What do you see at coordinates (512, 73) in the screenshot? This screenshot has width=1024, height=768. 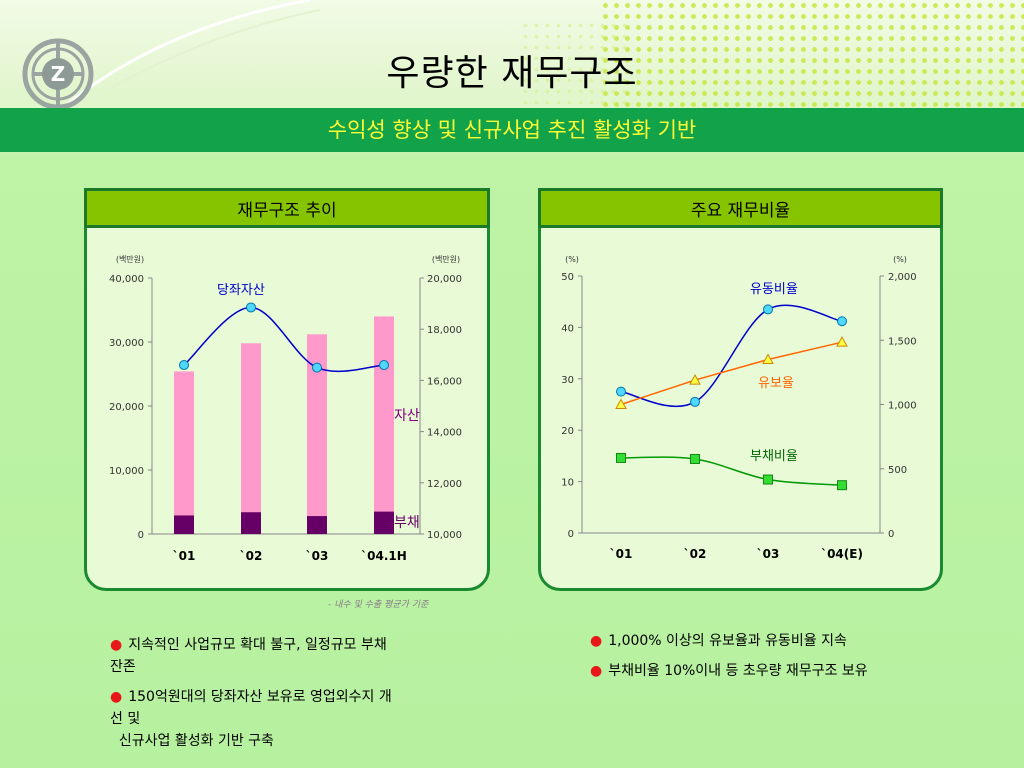 I see `page-title: 우량한 재무구조` at bounding box center [512, 73].